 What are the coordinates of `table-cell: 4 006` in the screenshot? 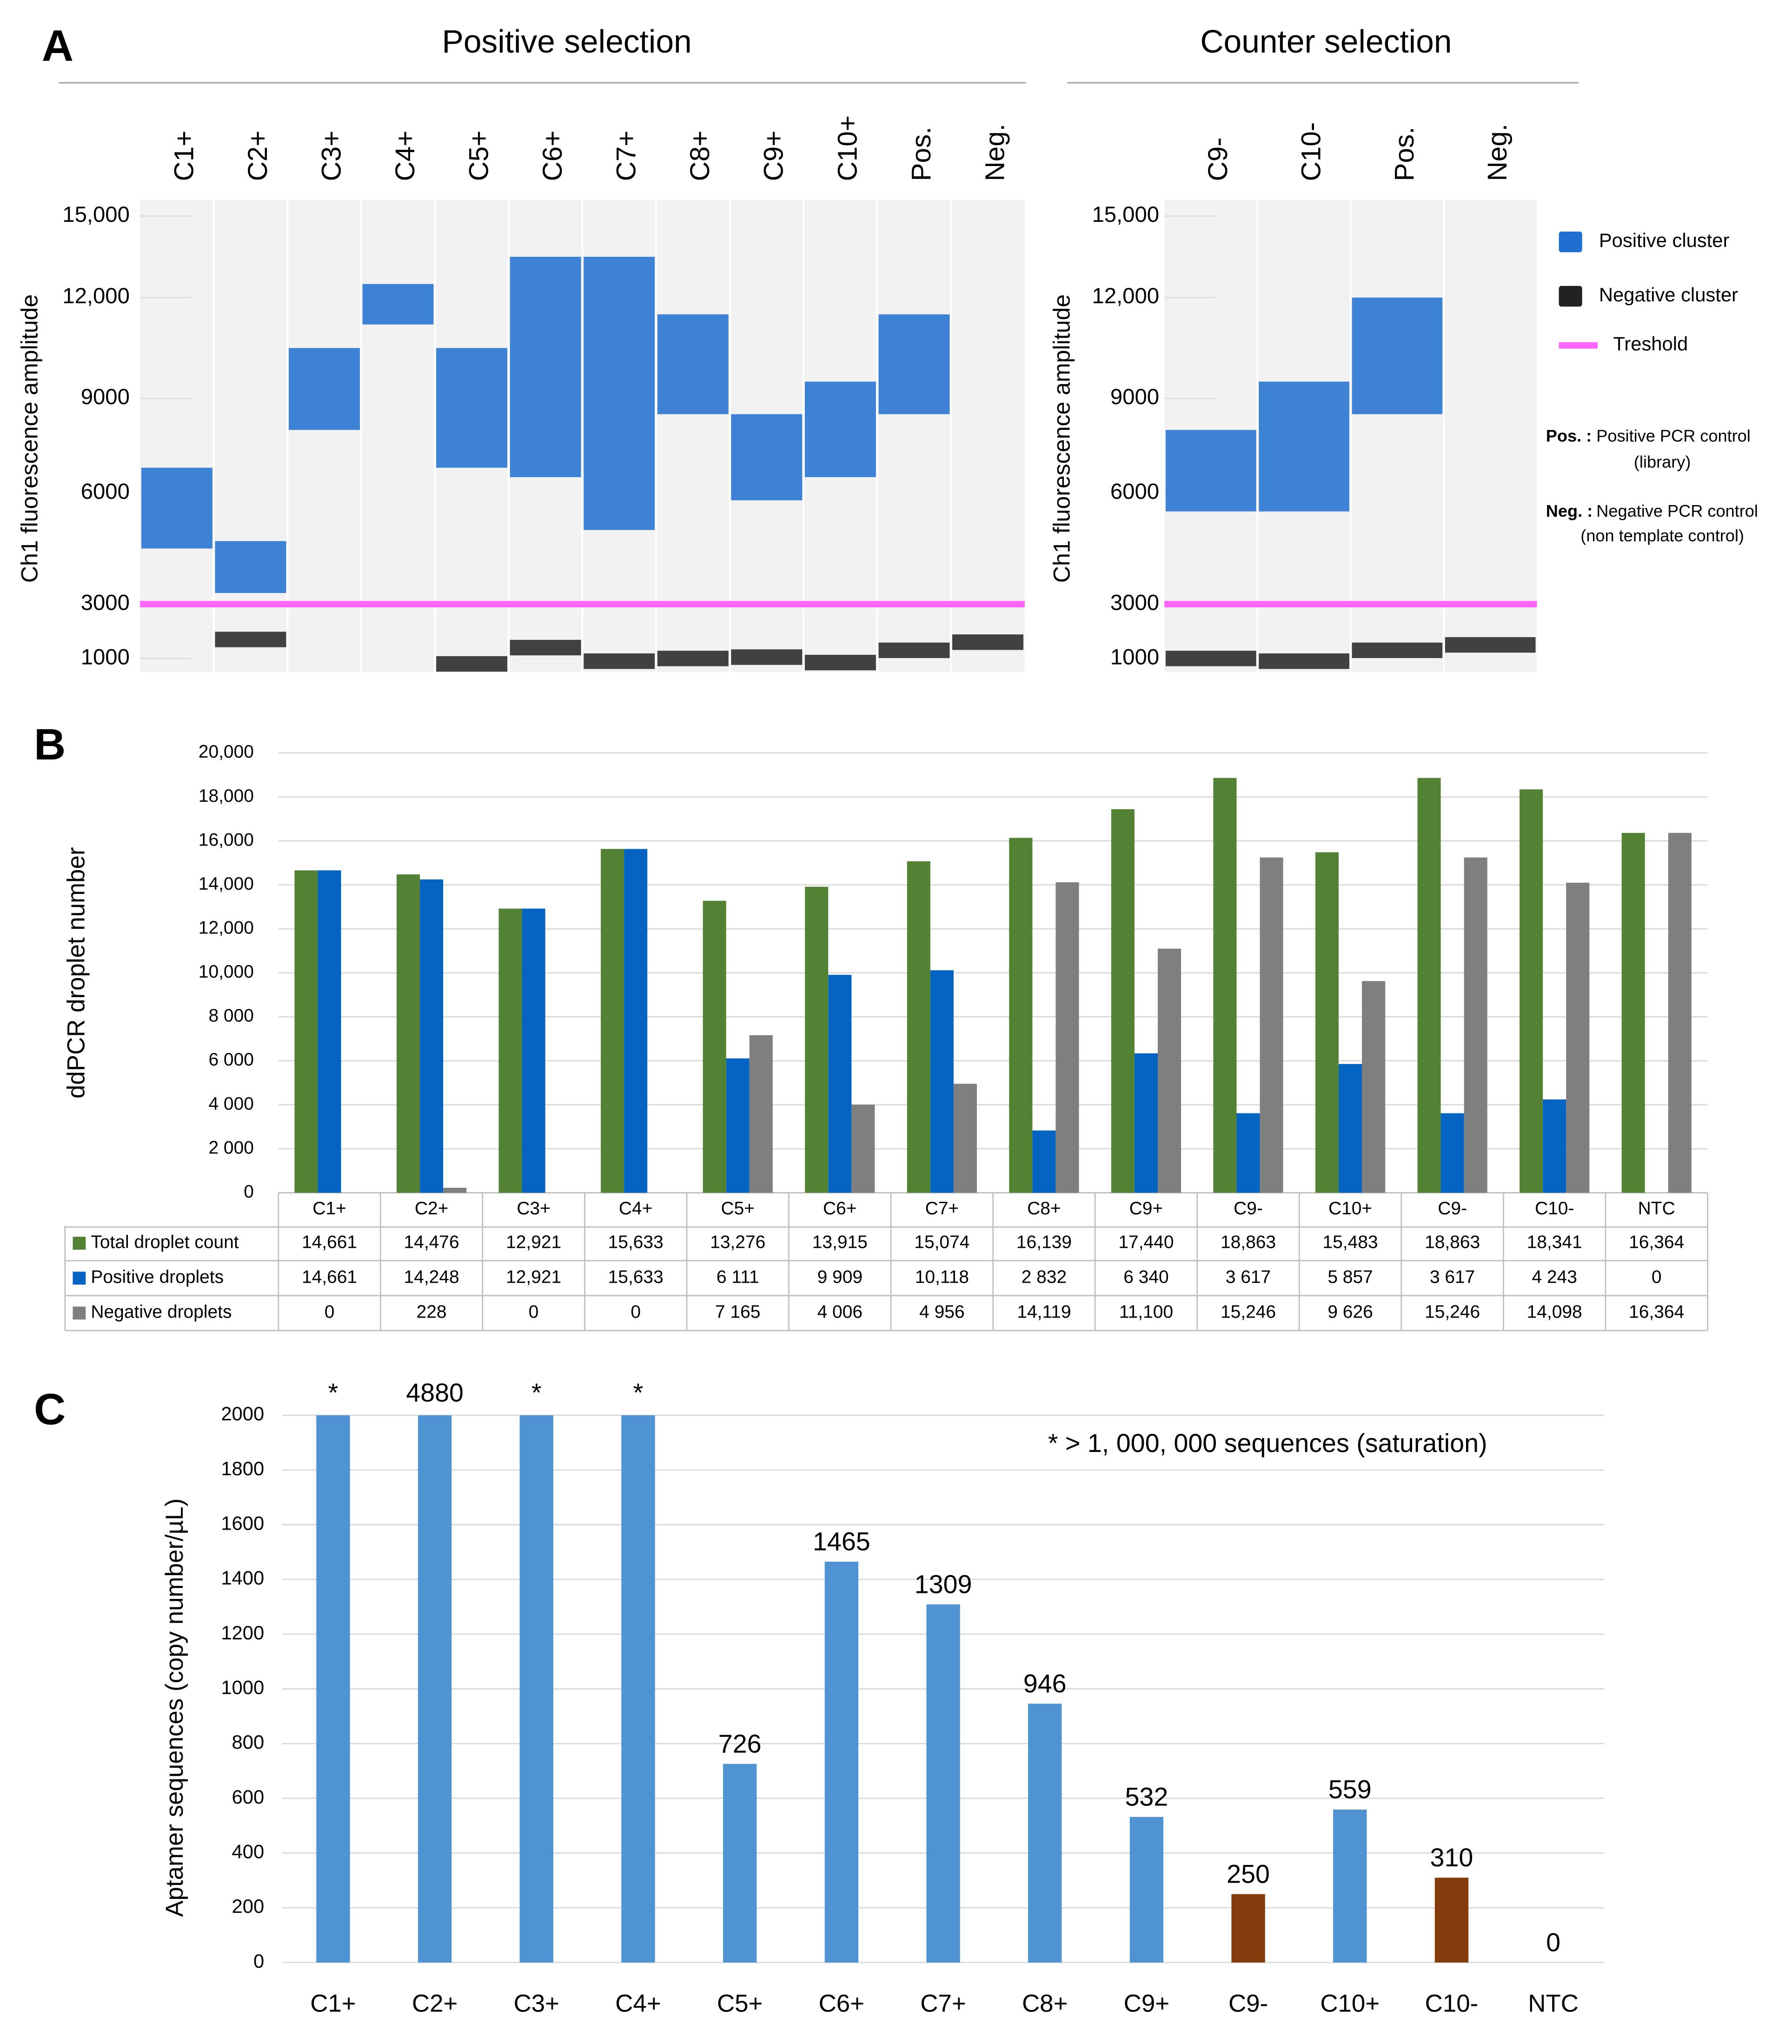 It's located at (840, 1312).